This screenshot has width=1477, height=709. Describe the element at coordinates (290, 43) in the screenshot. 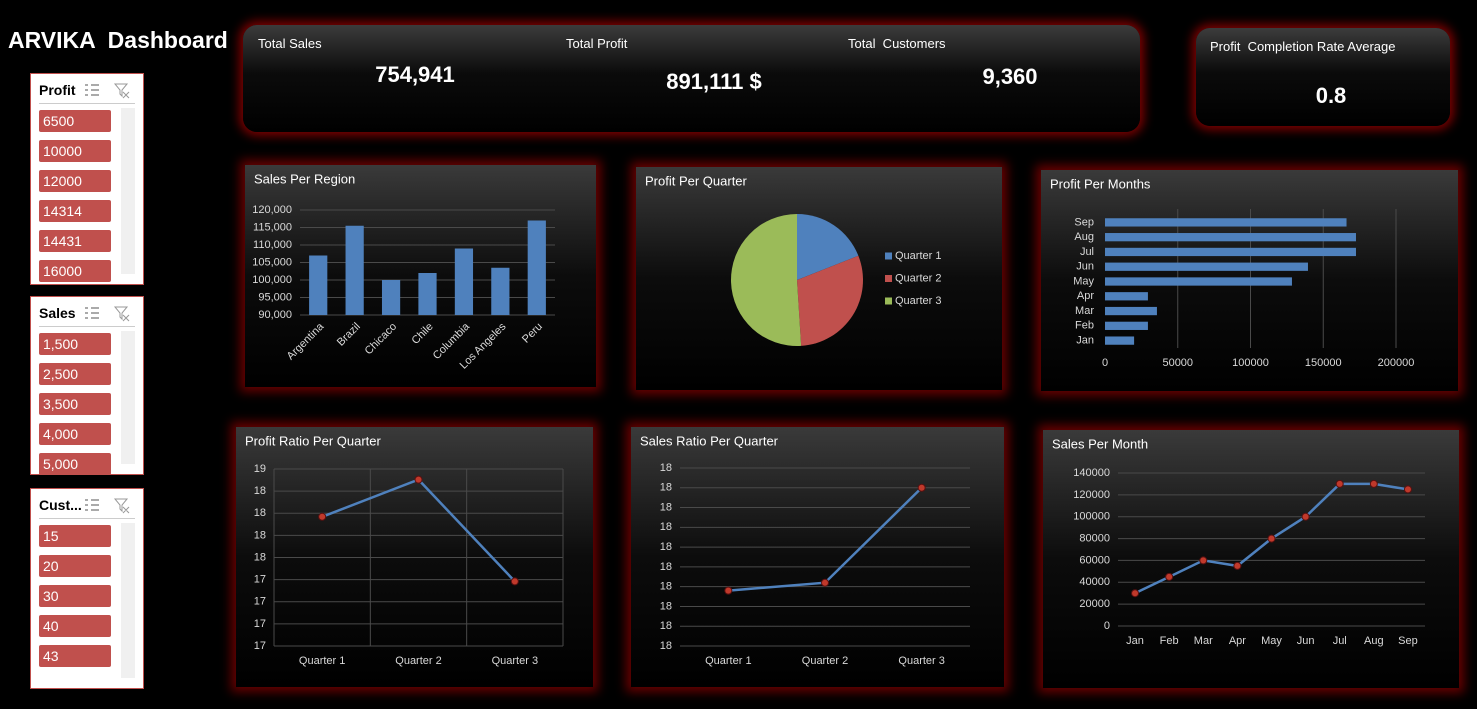

I see `kpi-label: Total Sales` at that location.